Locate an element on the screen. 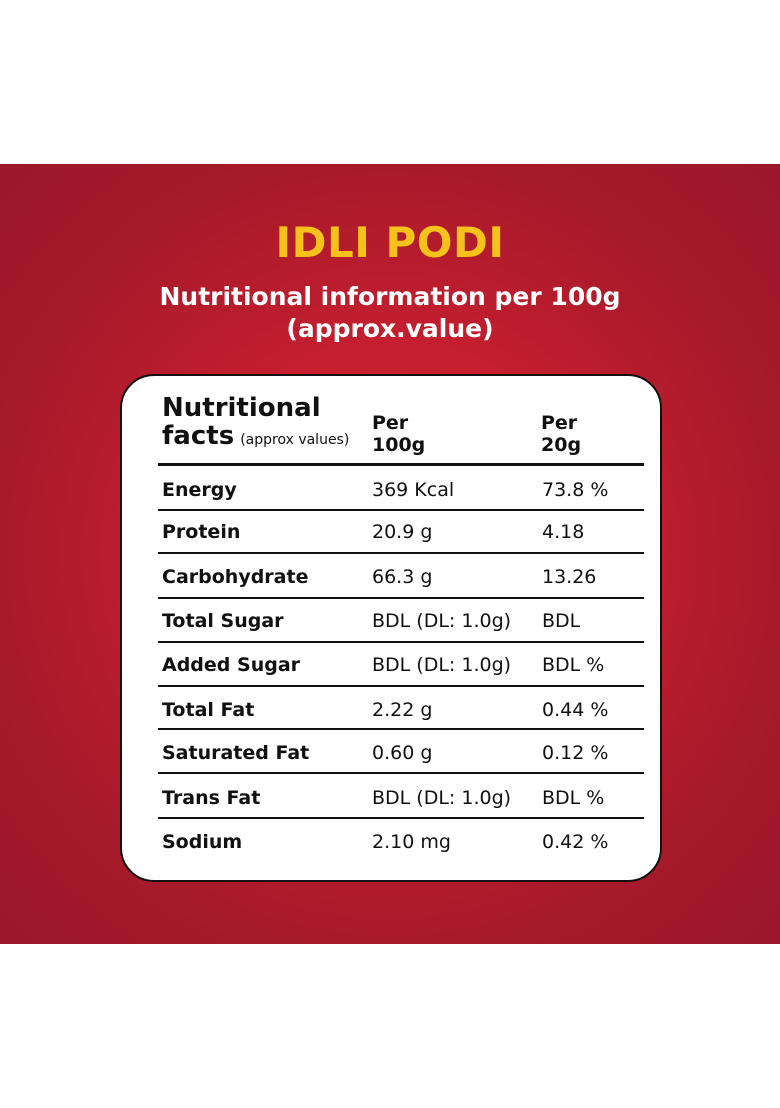  header-per-20g-line-1: Per is located at coordinates (559, 423).